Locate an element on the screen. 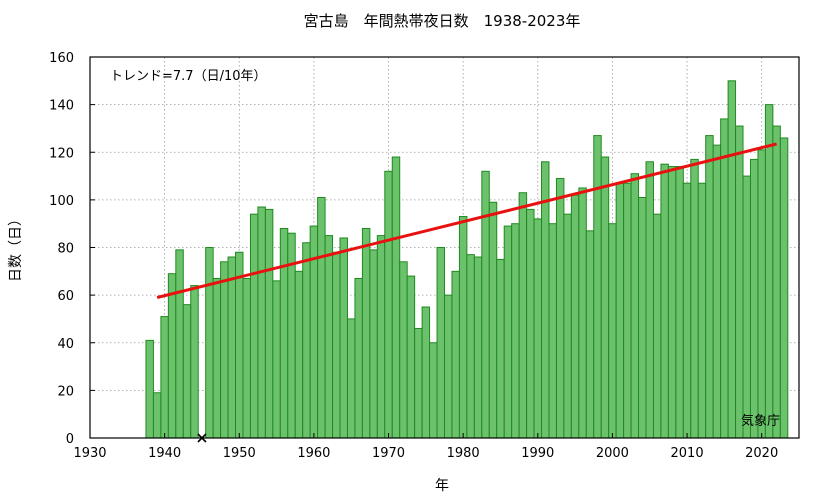 Image resolution: width=833 pixels, height=498 pixels. bar-1990 is located at coordinates (538, 328).